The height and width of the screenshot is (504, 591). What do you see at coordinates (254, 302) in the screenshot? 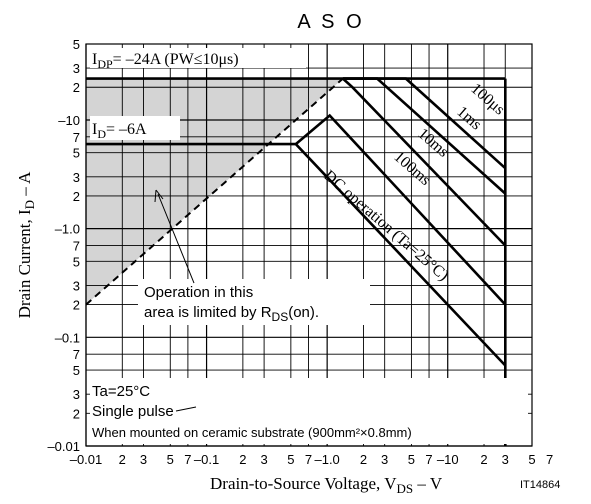
I see `note-bg` at bounding box center [254, 302].